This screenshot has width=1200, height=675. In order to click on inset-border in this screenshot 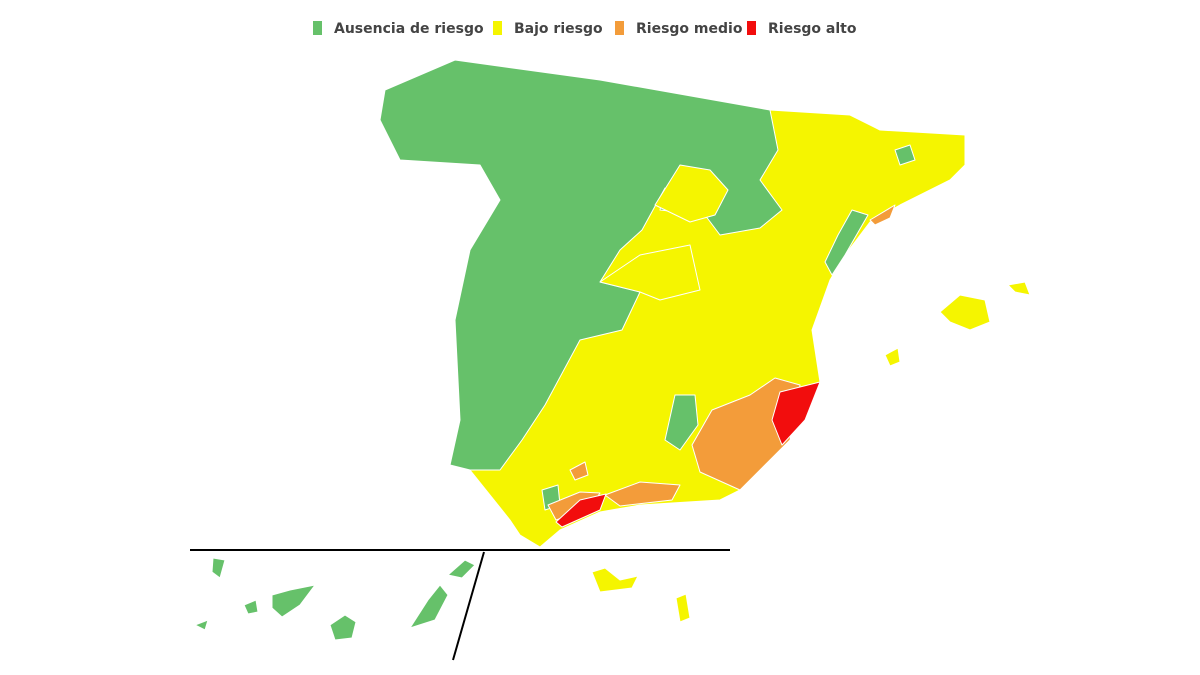, I will do `click(468, 606)`.